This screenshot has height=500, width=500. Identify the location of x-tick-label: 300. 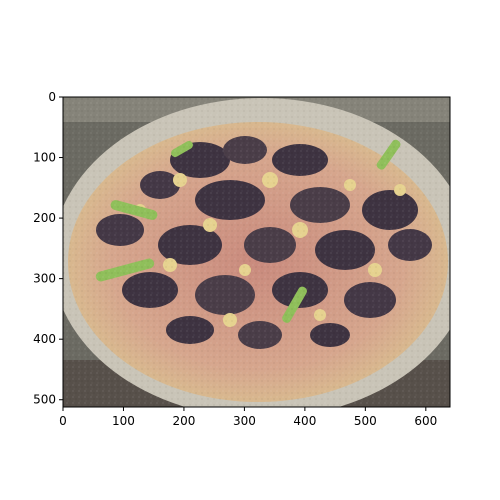
(244, 421).